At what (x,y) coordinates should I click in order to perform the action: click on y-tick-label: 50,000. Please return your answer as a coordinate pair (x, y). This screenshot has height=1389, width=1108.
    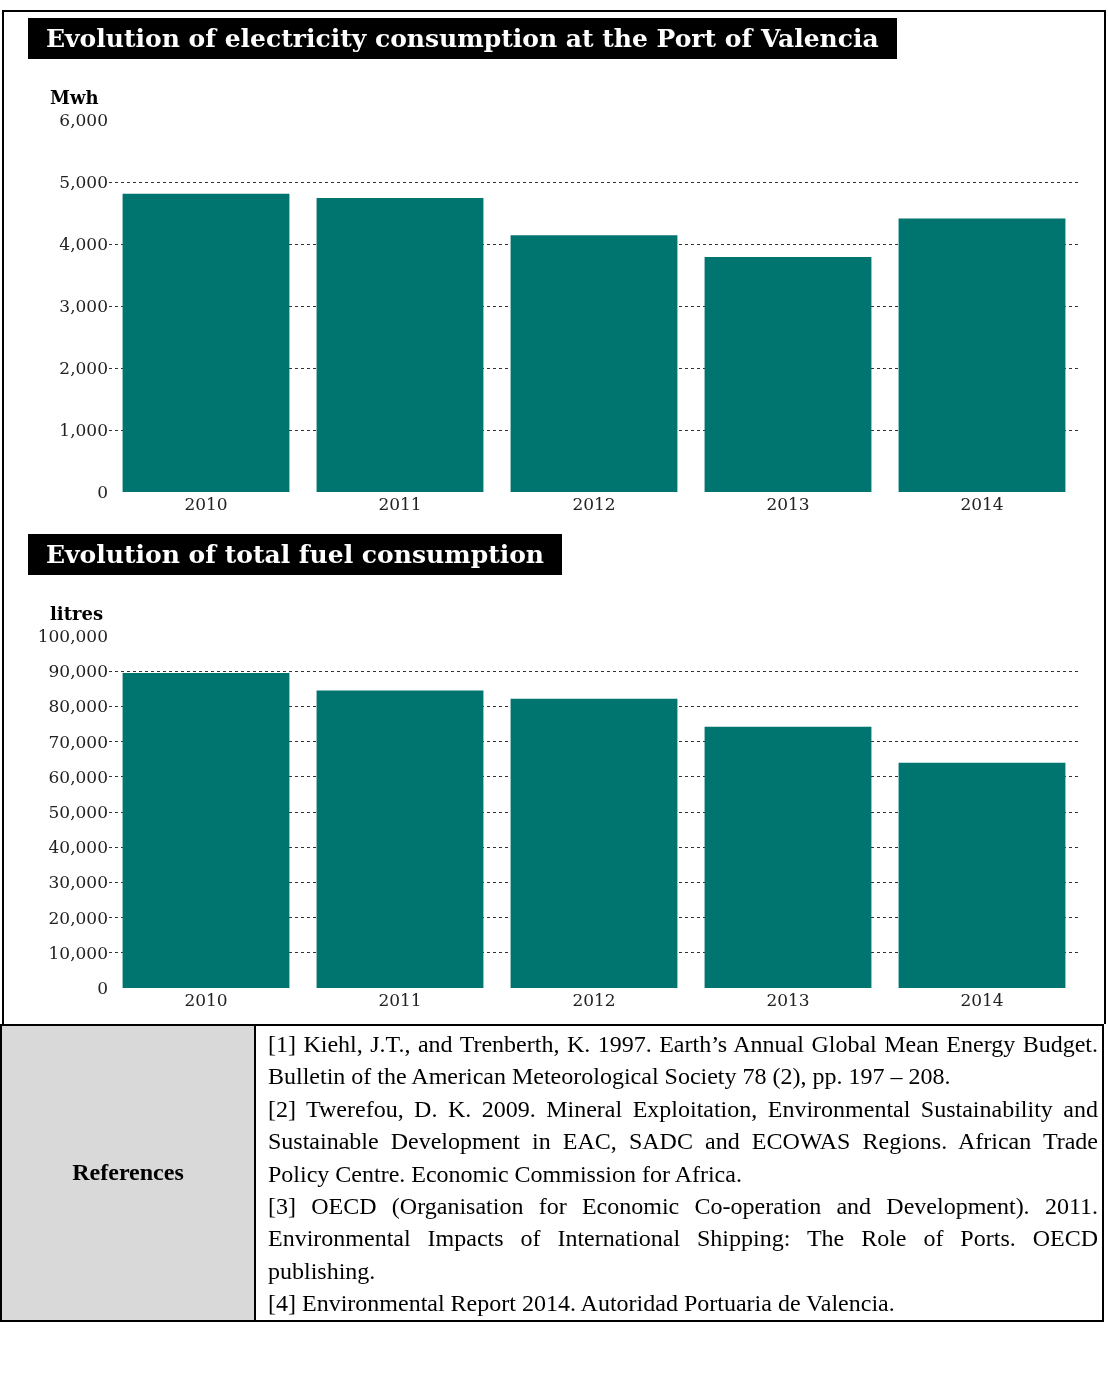
    Looking at the image, I should click on (78, 811).